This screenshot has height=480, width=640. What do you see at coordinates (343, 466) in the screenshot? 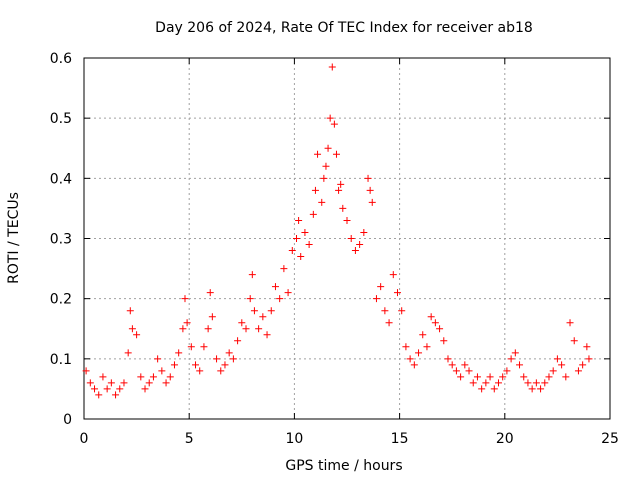
I see `x-axis-label: GPS time / hours` at bounding box center [343, 466].